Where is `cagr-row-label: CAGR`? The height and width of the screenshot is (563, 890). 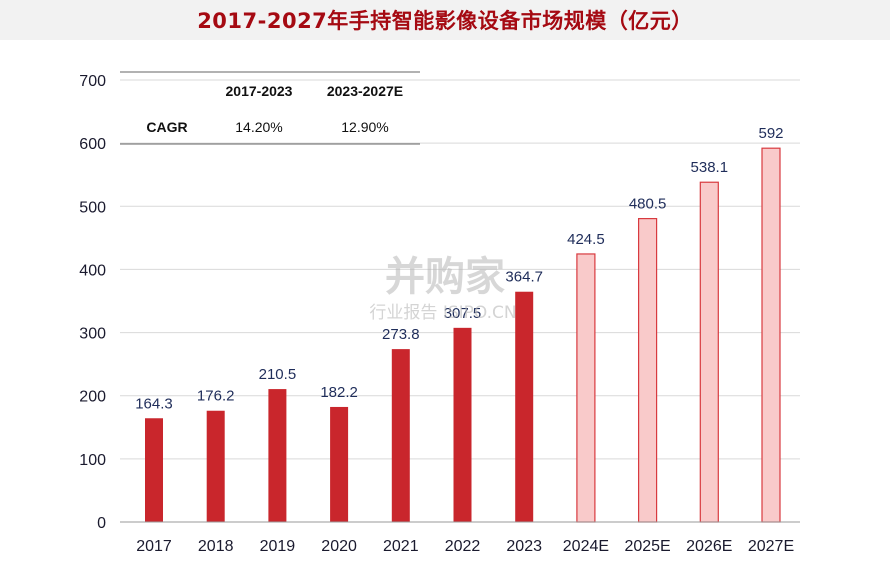
cagr-row-label: CAGR is located at coordinates (166, 127).